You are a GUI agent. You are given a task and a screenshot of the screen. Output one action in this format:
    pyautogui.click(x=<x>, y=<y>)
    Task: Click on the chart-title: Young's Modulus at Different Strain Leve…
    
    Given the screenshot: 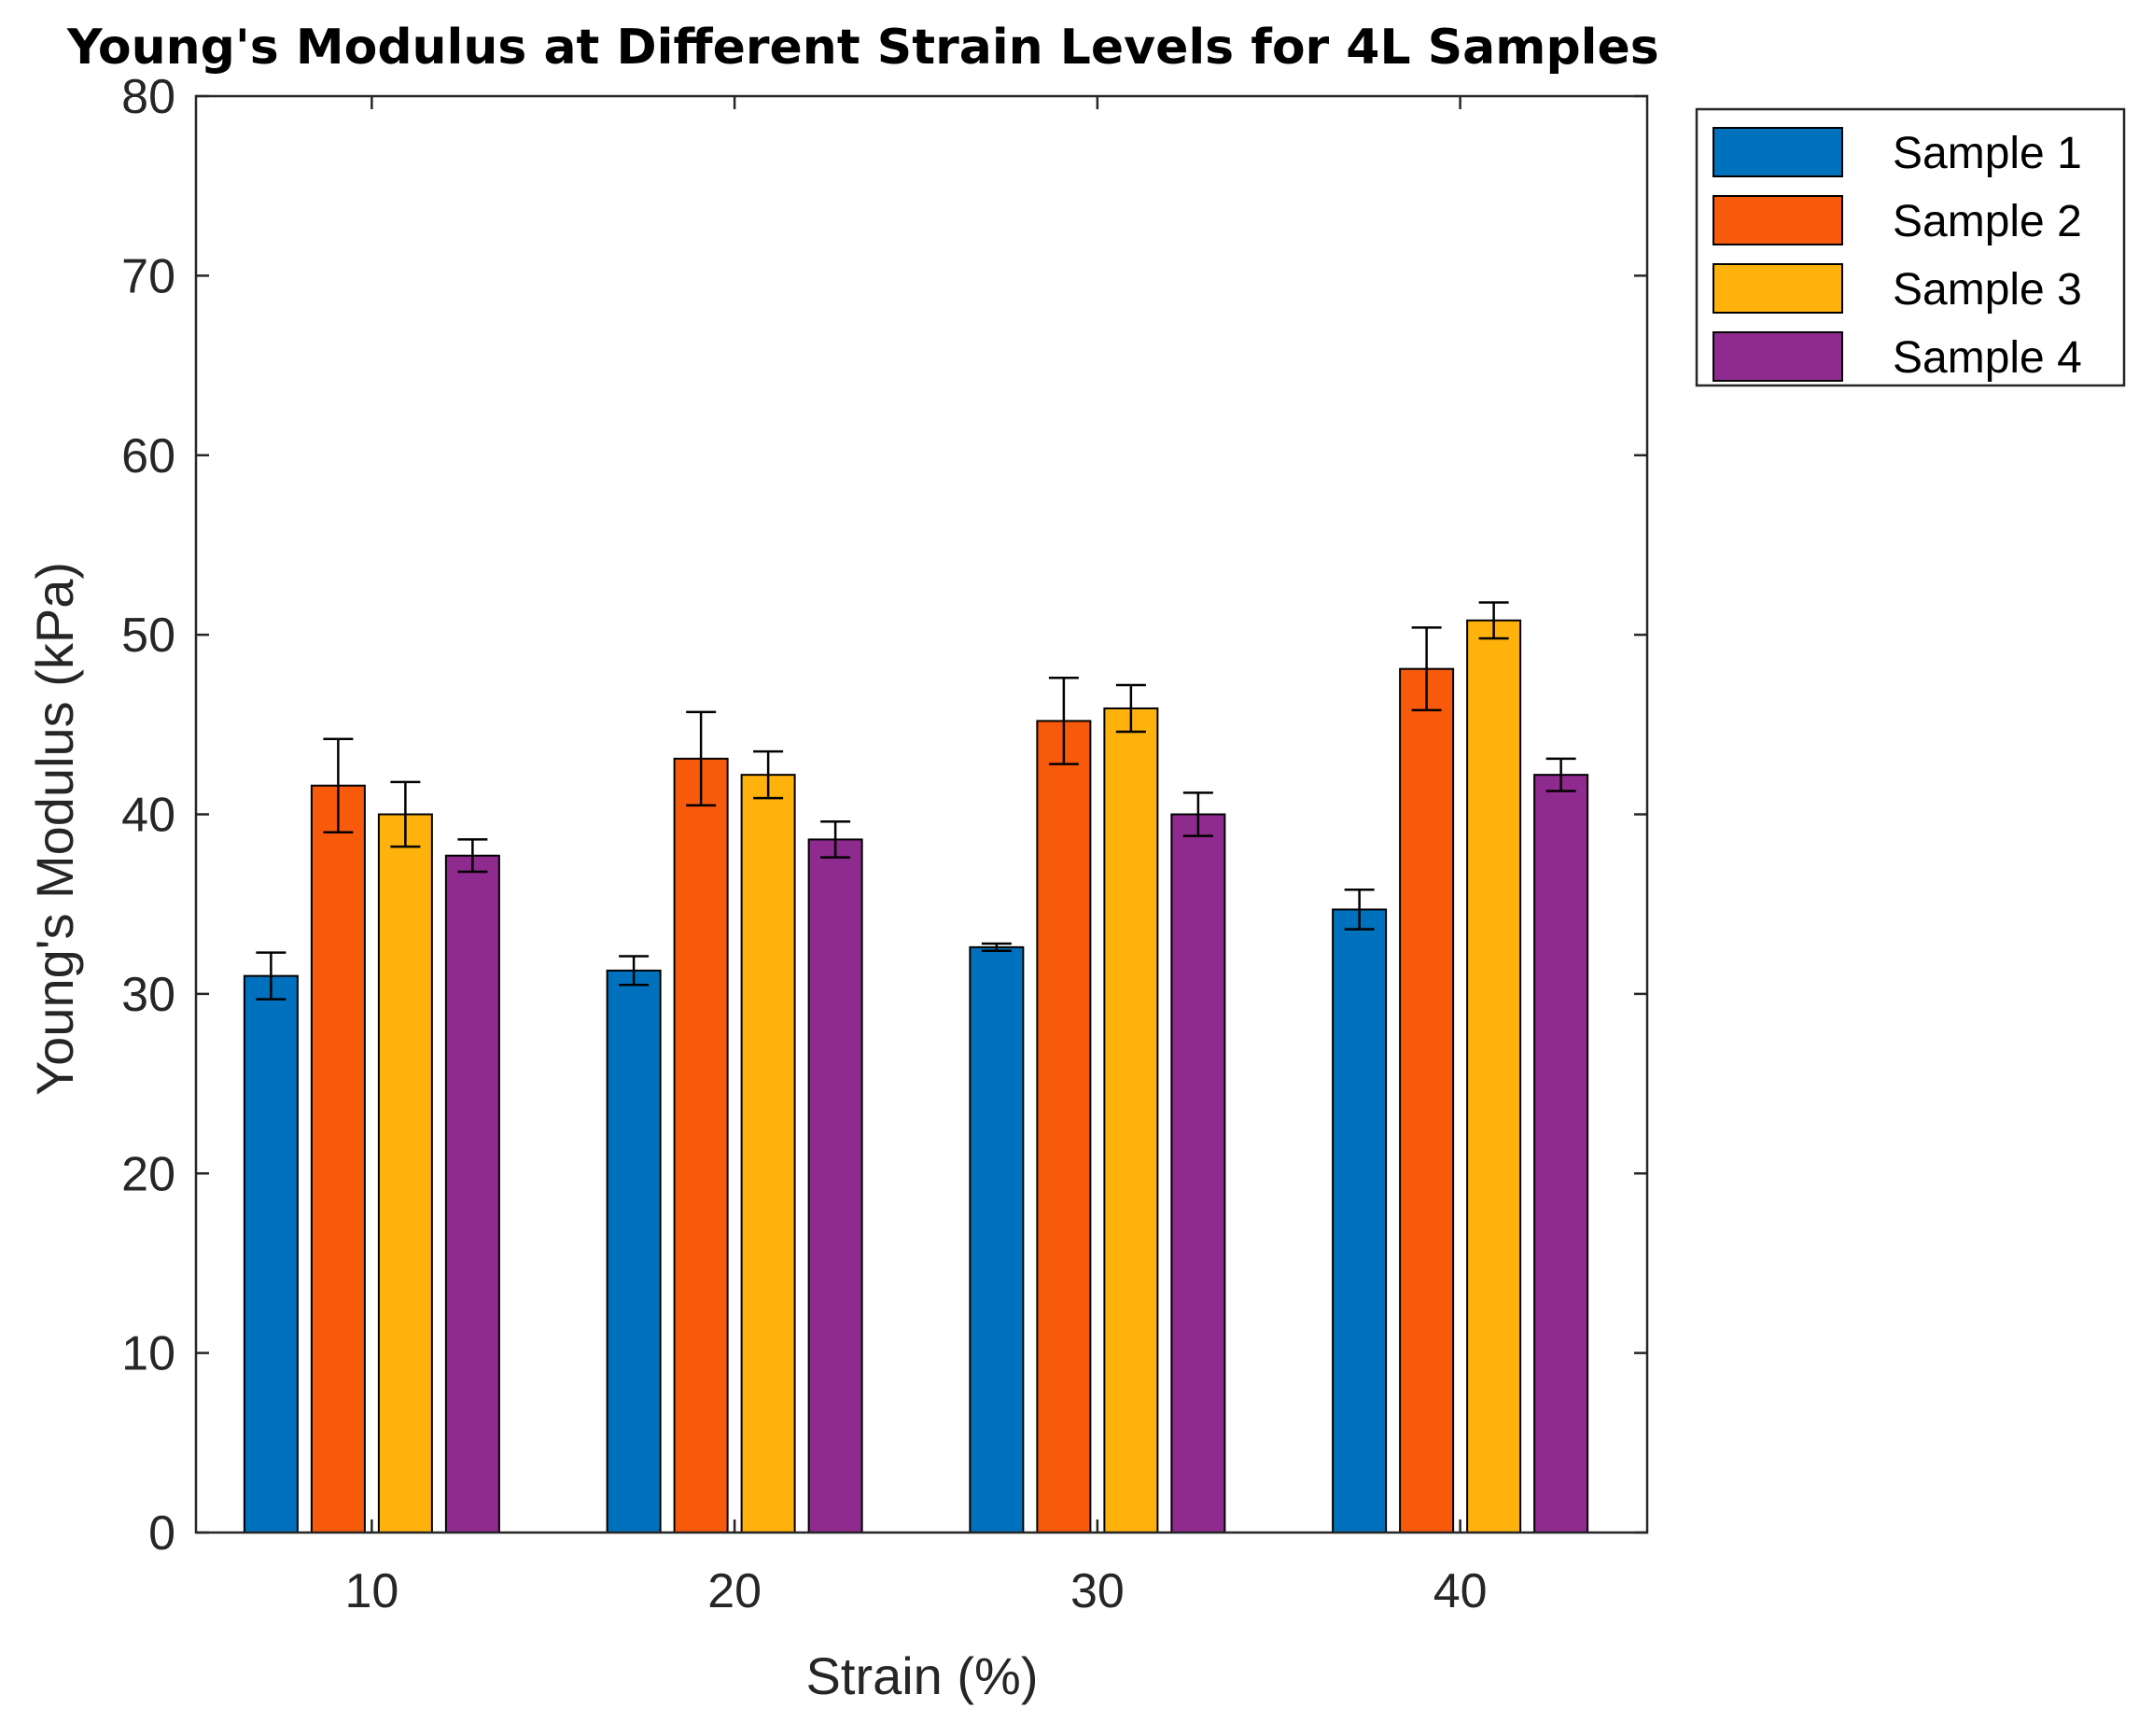 What is the action you would take?
    pyautogui.click(x=863, y=48)
    